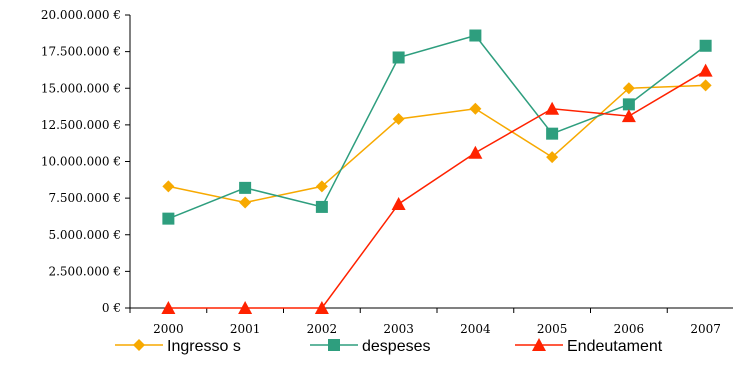  Describe the element at coordinates (396, 346) in the screenshot. I see `legend-label: despeses` at that location.